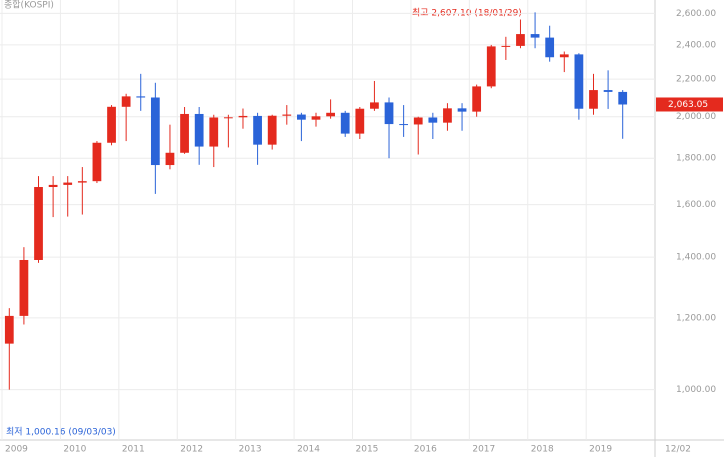 This screenshot has width=724, height=457. I want to click on chart-title: 종합(KOSPI), so click(29, 5).